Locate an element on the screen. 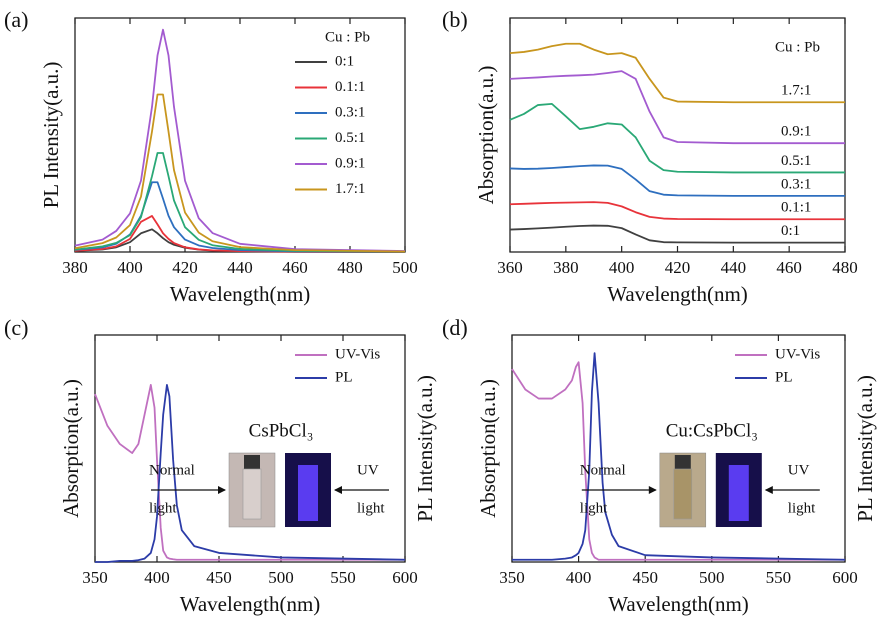 This screenshot has width=878, height=620. legend-label: 0:1 is located at coordinates (344, 61).